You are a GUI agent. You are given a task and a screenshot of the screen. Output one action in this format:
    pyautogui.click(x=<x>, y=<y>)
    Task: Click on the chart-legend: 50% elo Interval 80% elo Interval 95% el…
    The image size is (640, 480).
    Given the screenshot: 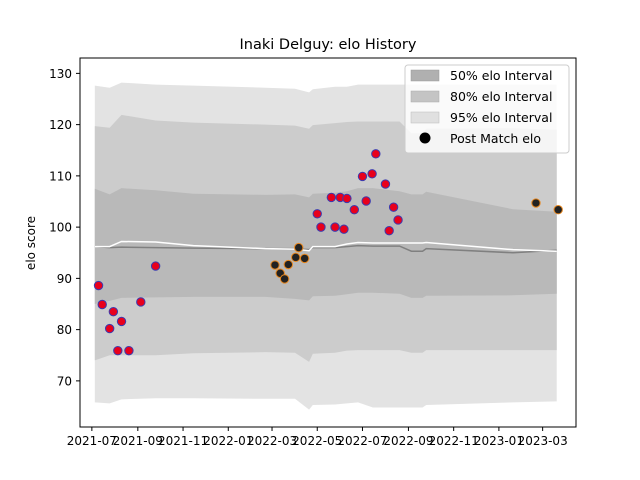 What is the action you would take?
    pyautogui.click(x=487, y=109)
    